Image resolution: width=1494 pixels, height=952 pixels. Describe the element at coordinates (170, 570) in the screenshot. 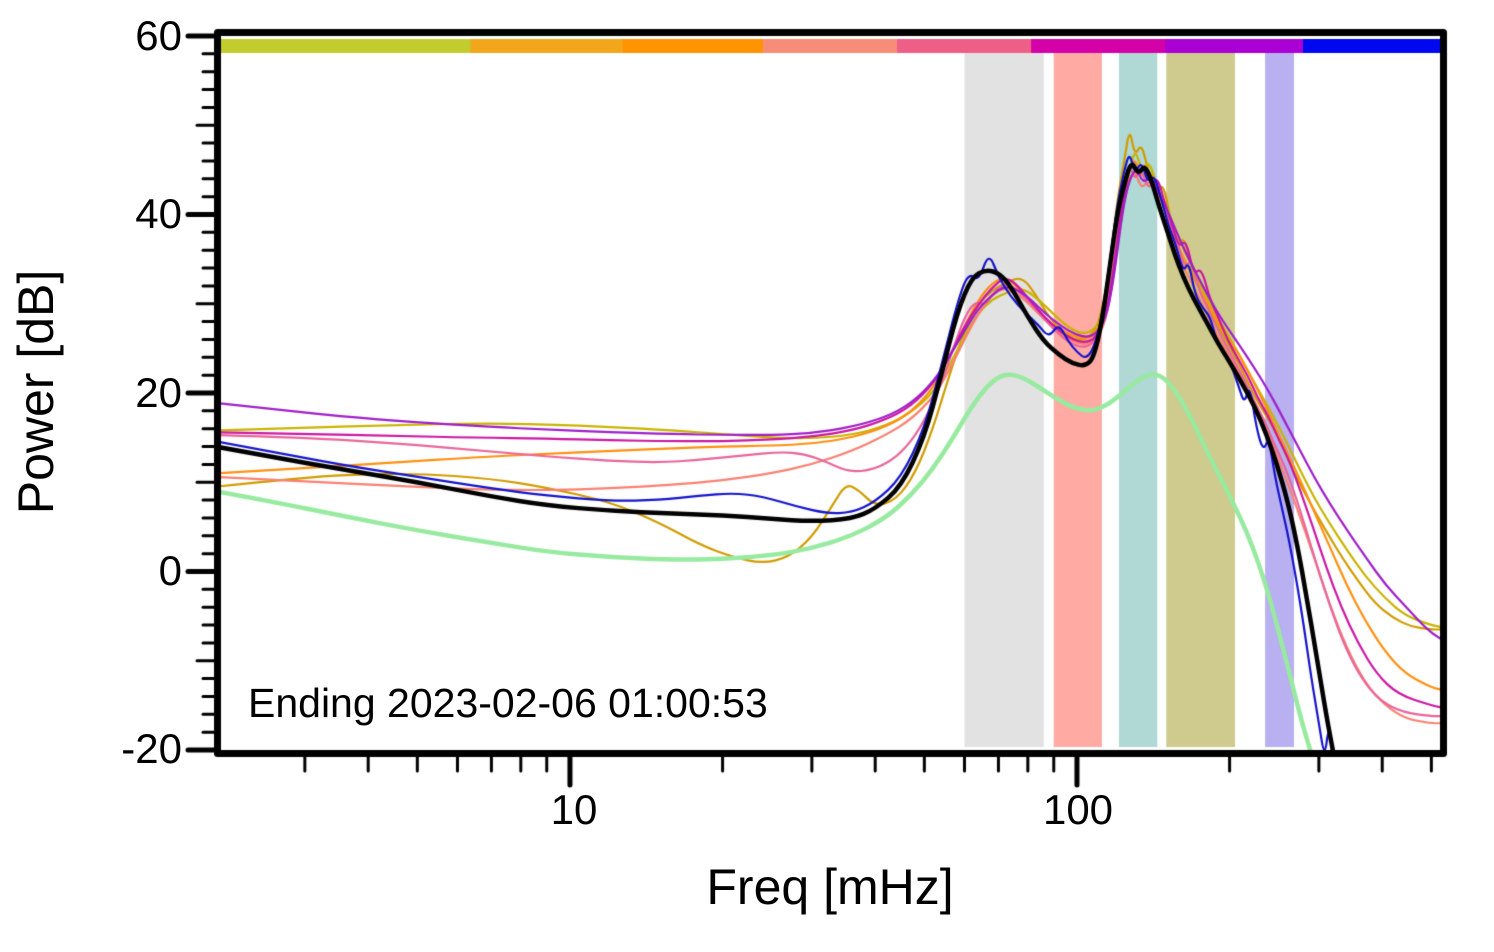

I see `y-tick-label: 0` at that location.